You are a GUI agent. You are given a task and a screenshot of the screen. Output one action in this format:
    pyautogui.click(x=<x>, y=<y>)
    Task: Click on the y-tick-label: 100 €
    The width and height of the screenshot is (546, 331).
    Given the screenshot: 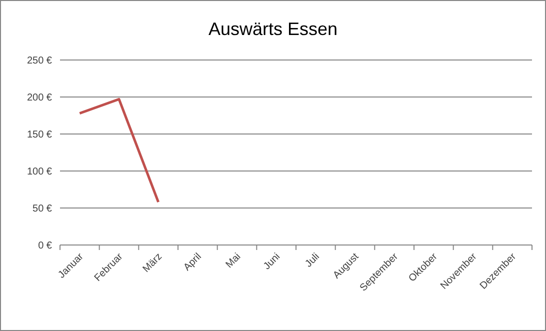 What is the action you would take?
    pyautogui.click(x=39, y=172)
    